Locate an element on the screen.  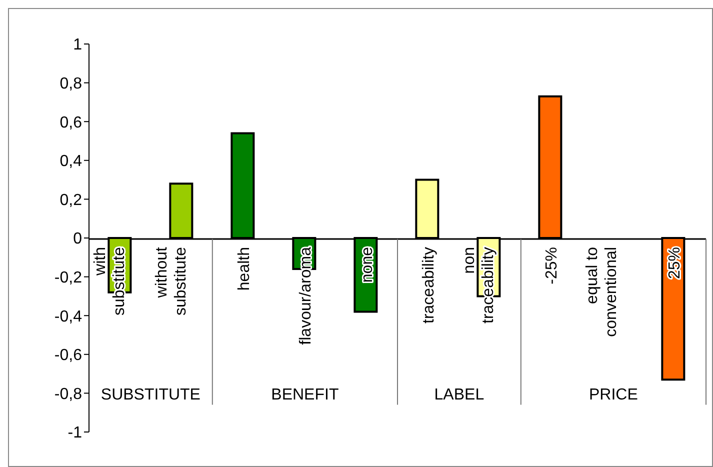
x-tick-label: traceability is located at coordinates (429, 285).